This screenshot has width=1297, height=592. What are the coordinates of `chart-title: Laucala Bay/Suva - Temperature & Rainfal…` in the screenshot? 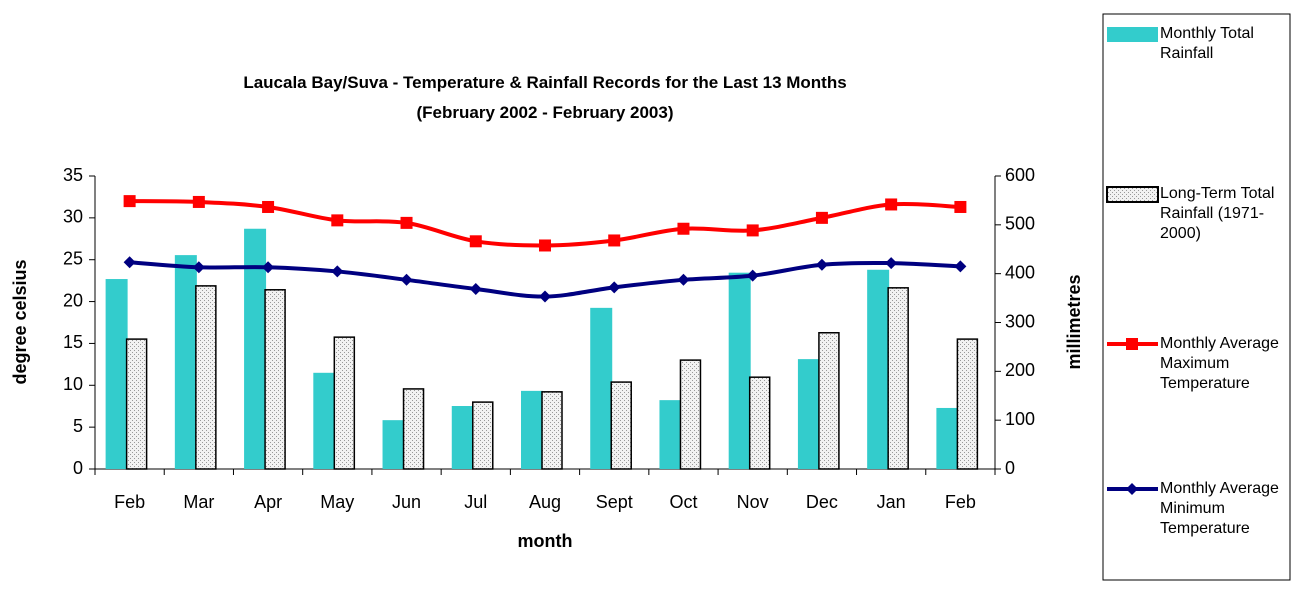 It's located at (544, 82).